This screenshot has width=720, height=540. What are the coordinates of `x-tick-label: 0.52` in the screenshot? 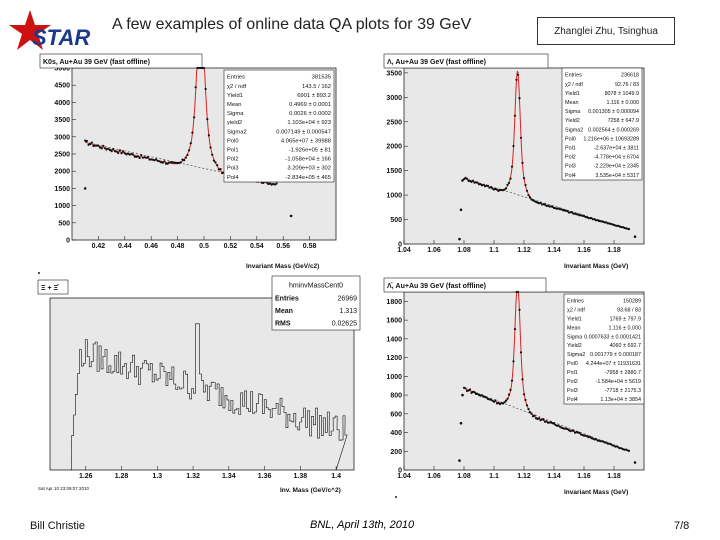 It's located at (231, 246).